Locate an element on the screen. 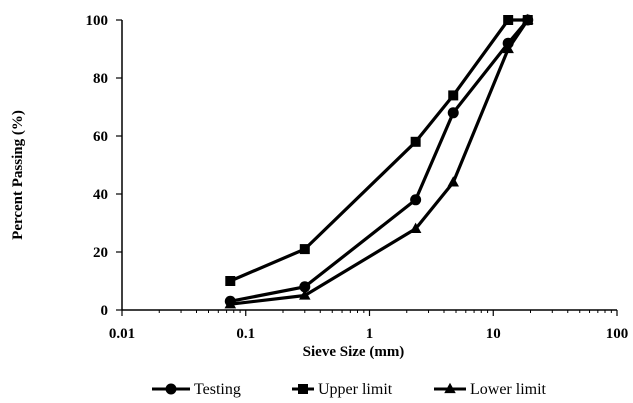  x-tick-label: 10 is located at coordinates (493, 334).